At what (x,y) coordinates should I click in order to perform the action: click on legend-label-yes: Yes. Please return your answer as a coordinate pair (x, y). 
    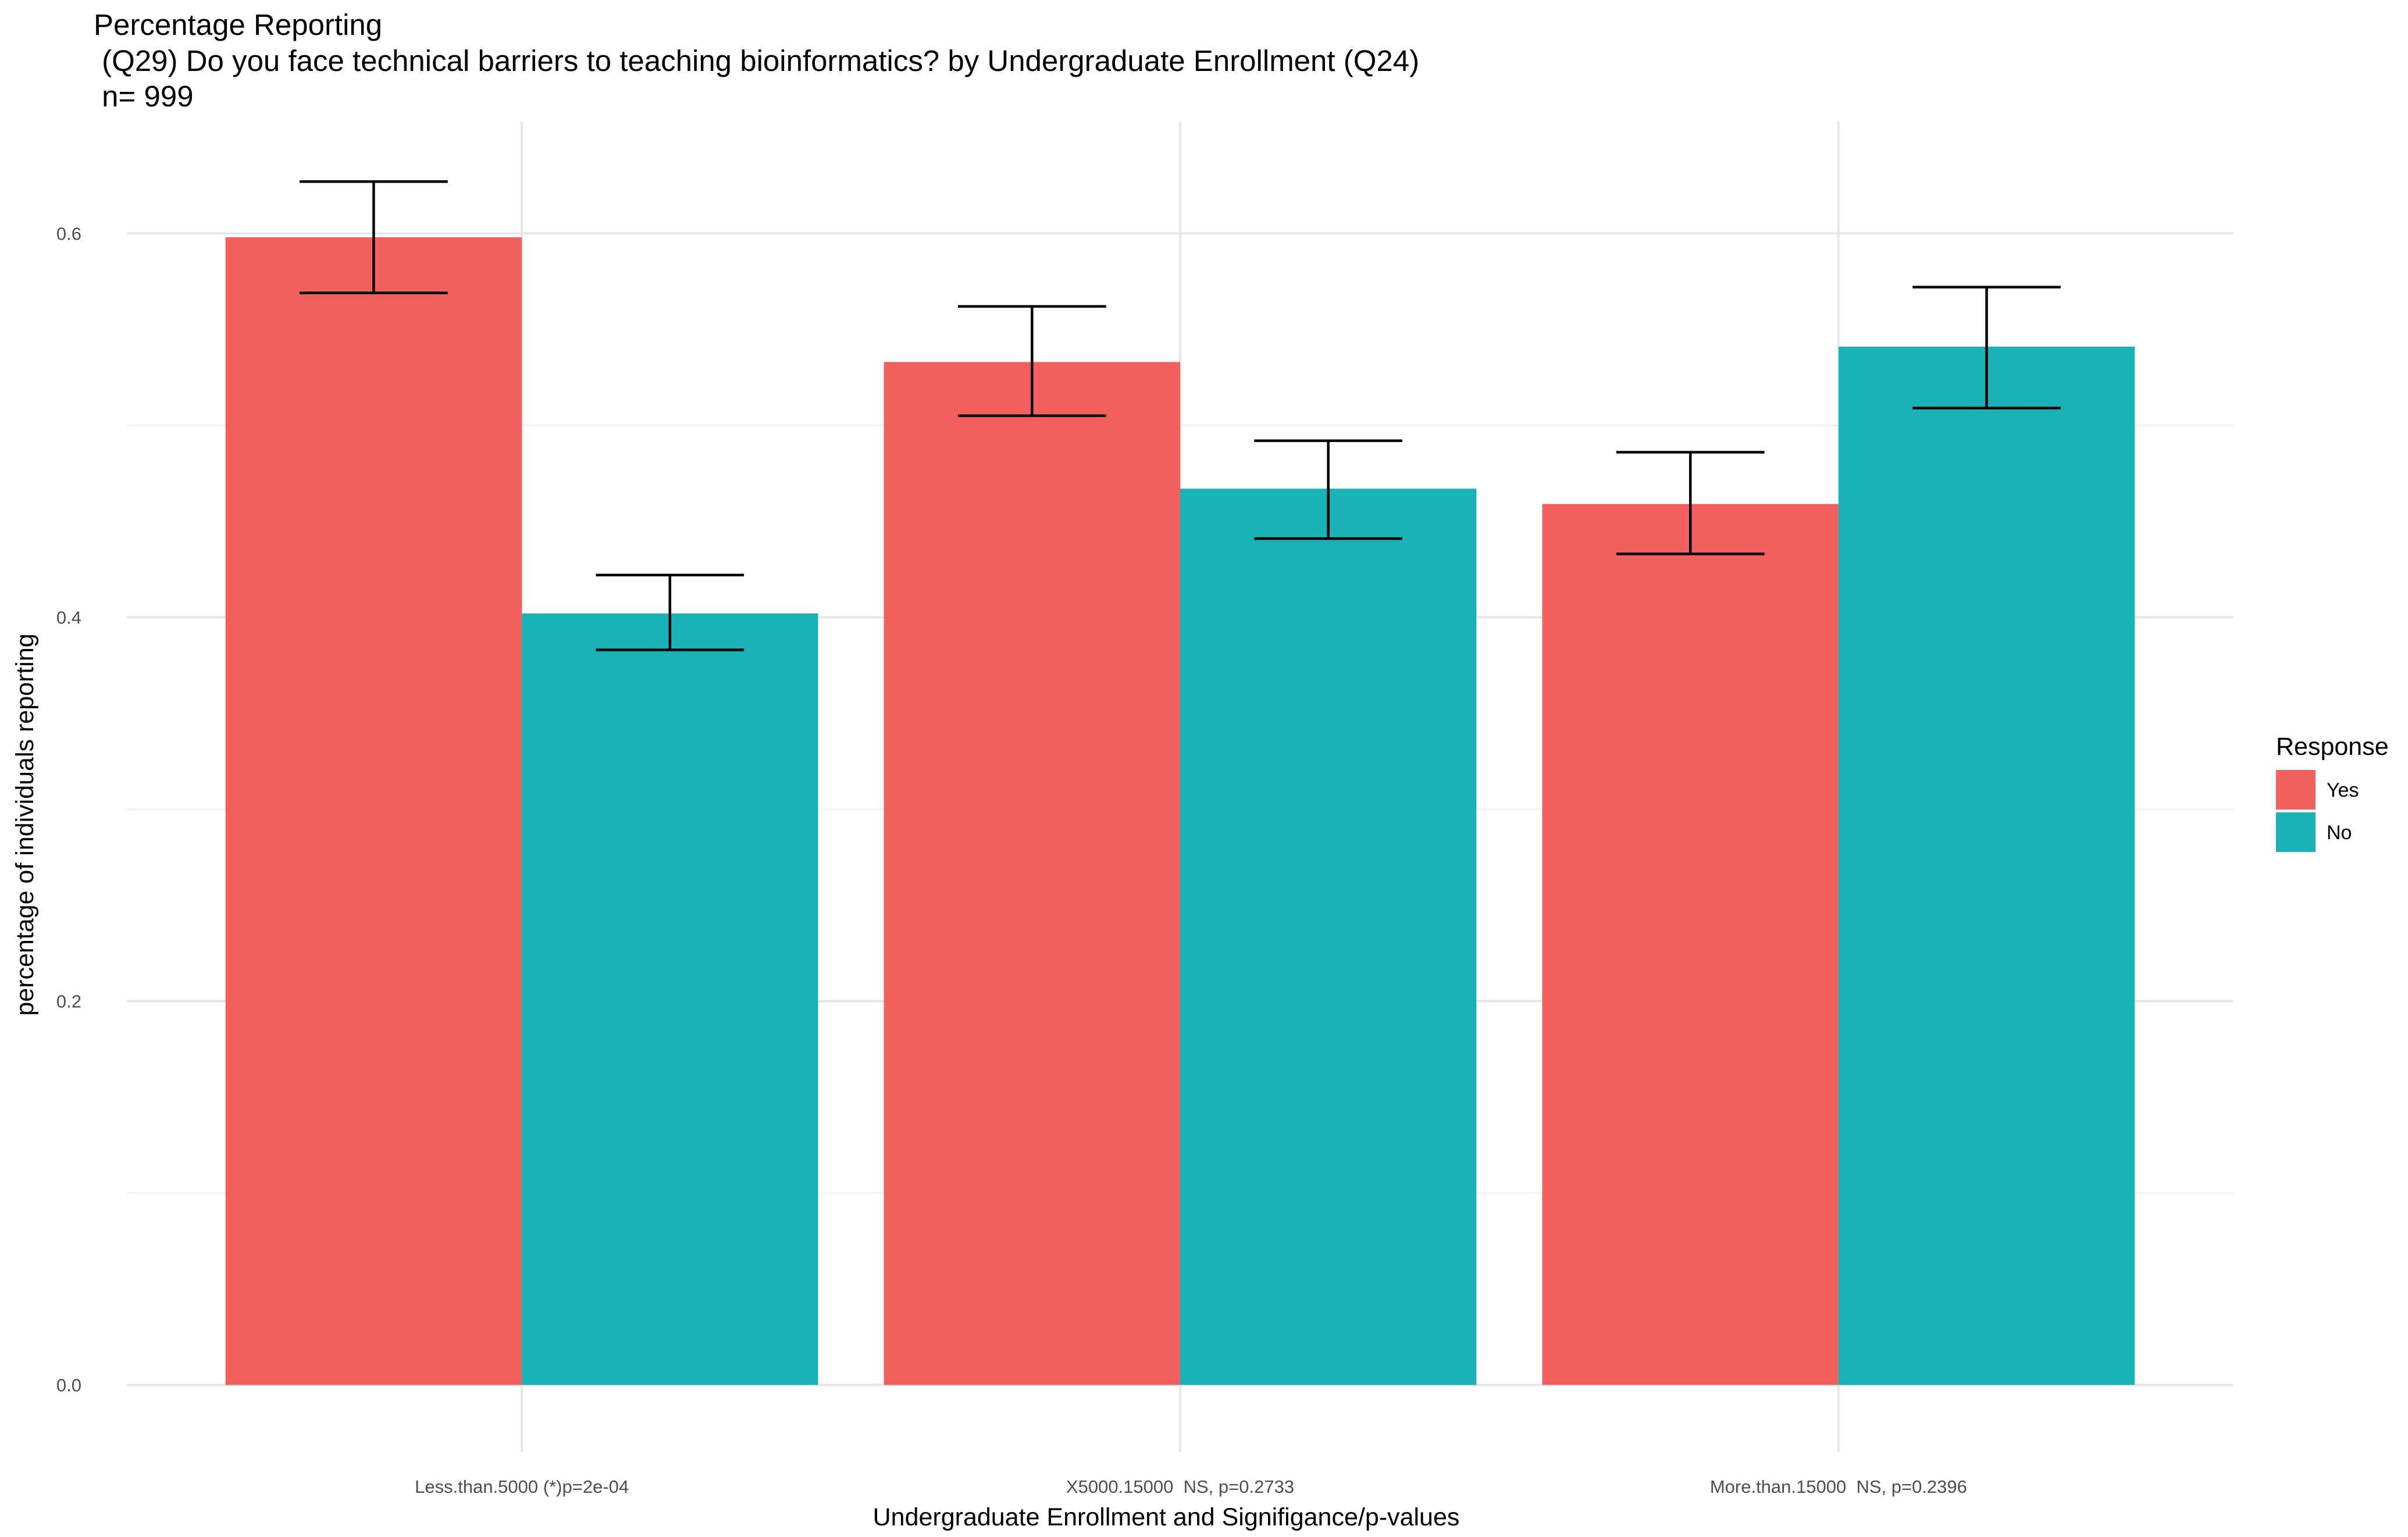
    Looking at the image, I should click on (2343, 790).